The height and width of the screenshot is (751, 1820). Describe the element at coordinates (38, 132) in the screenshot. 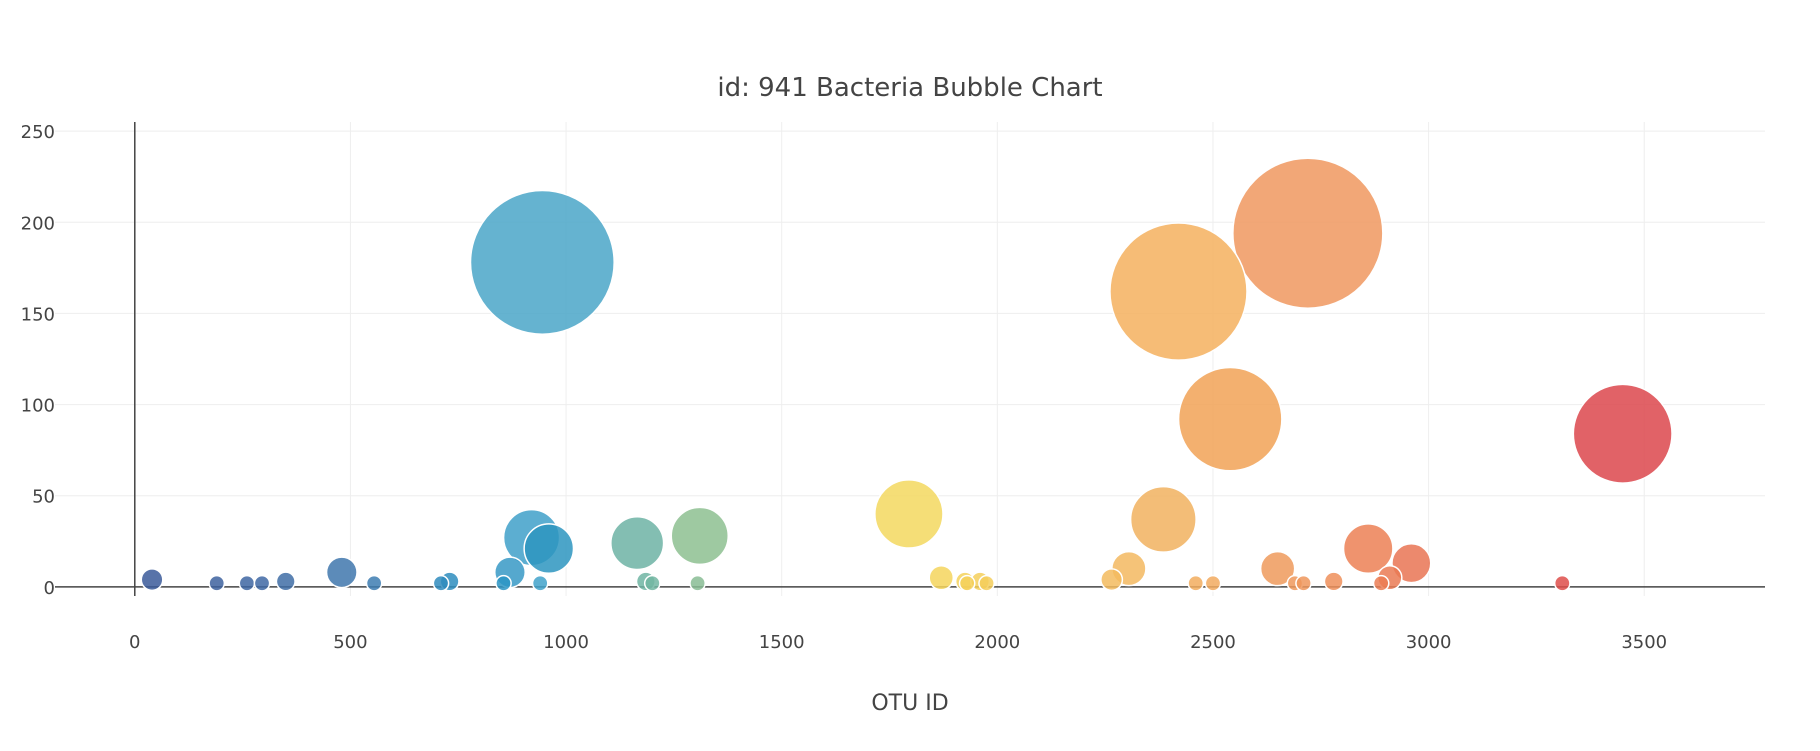

I see `y-tick-label: 250` at that location.